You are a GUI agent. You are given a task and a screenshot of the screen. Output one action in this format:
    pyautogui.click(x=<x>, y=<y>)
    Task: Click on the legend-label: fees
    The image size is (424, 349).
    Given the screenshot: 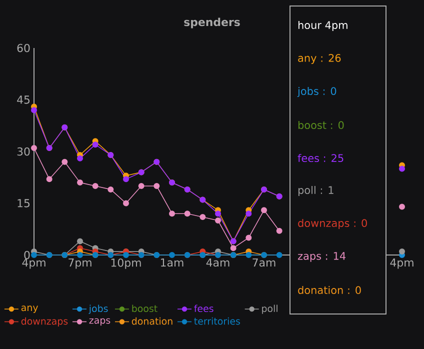 What is the action you would take?
    pyautogui.click(x=204, y=308)
    